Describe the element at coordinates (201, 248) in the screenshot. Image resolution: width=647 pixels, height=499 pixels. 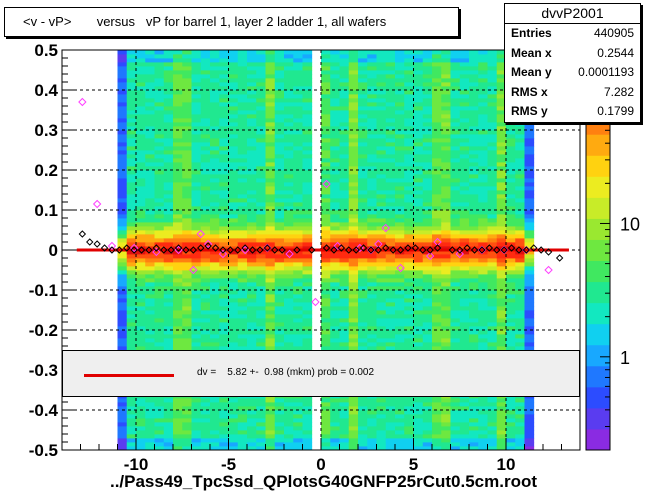
I see `profile-point` at that location.